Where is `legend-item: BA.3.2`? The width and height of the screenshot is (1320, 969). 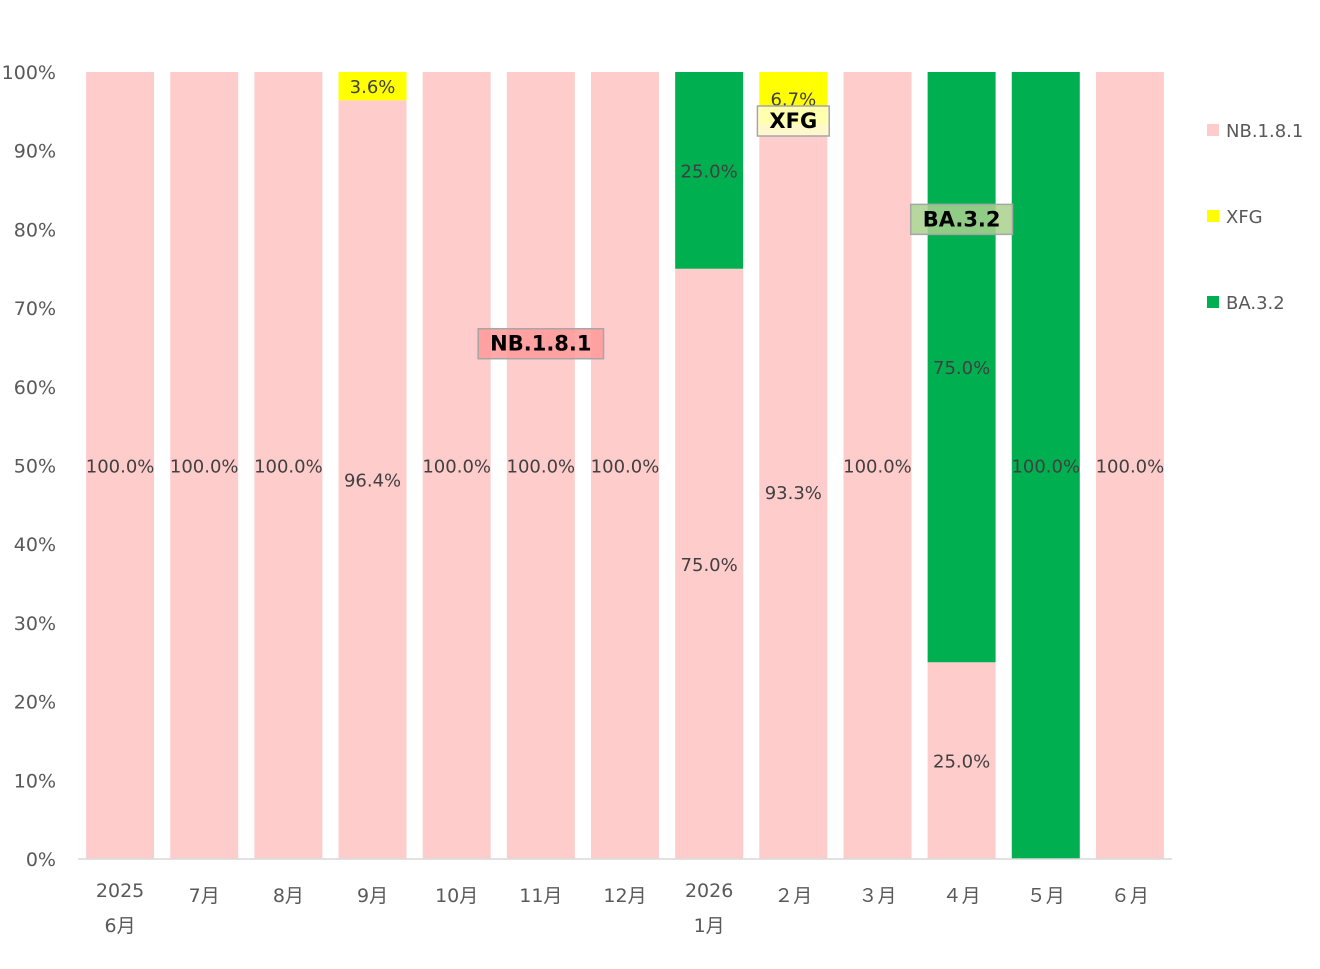 legend-item: BA.3.2 is located at coordinates (1246, 303).